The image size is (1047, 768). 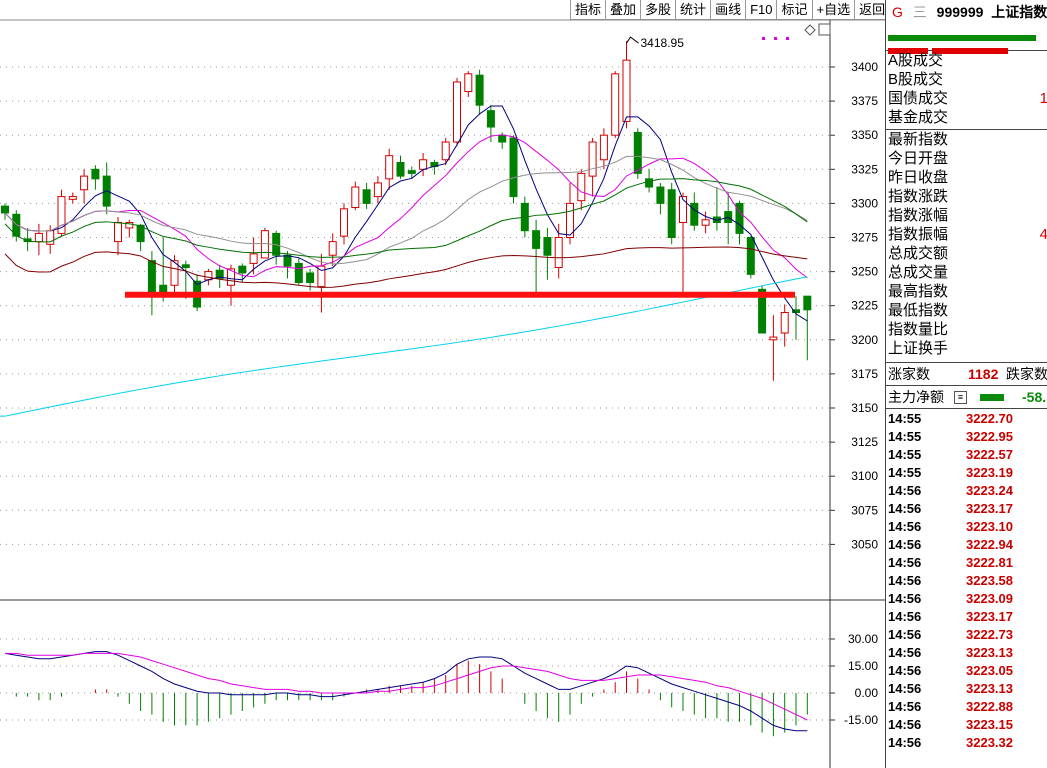 I want to click on tick-row: 14:55 3222.95, so click(x=966, y=437).